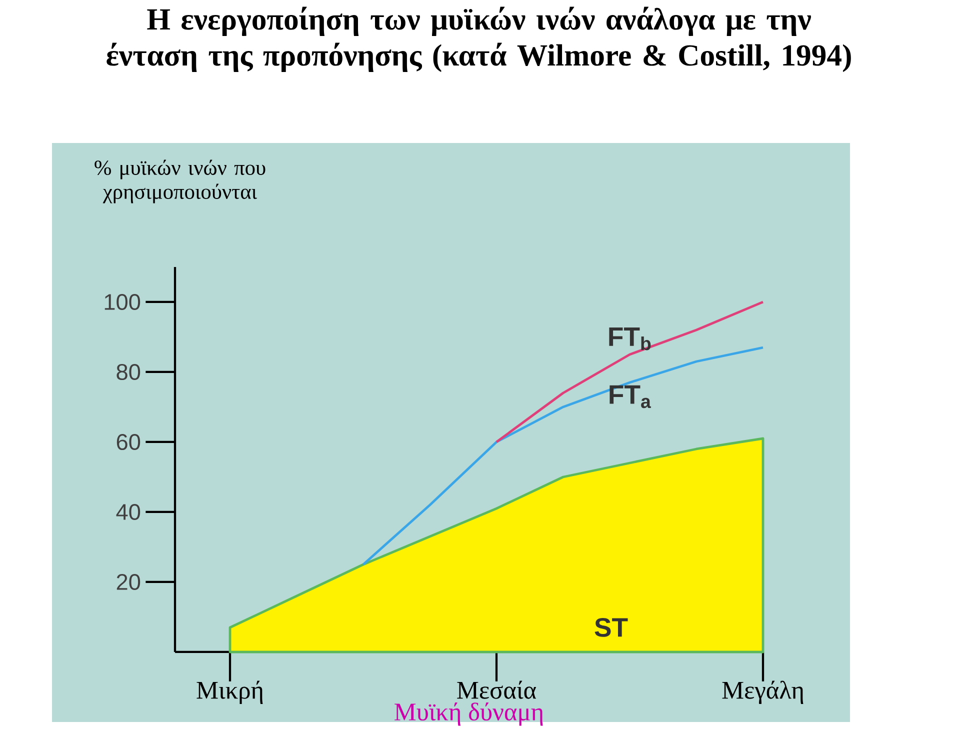 The width and height of the screenshot is (959, 730). What do you see at coordinates (631, 396) in the screenshot?
I see `series-label: FT$_{a}$` at bounding box center [631, 396].